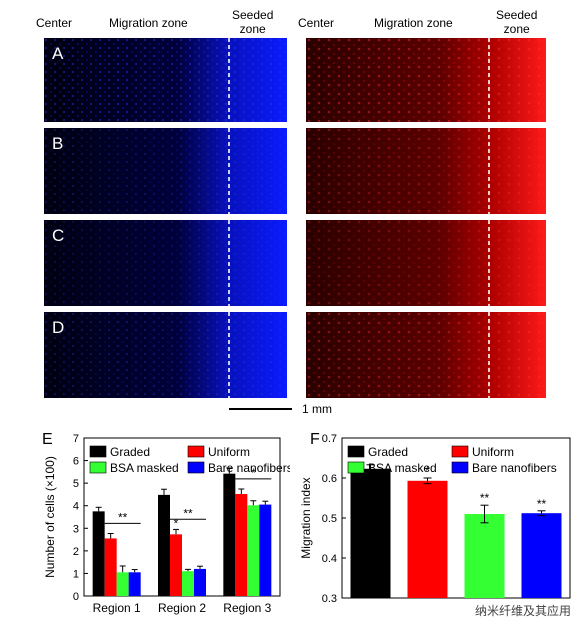  I want to click on scale-bar, so click(260, 409).